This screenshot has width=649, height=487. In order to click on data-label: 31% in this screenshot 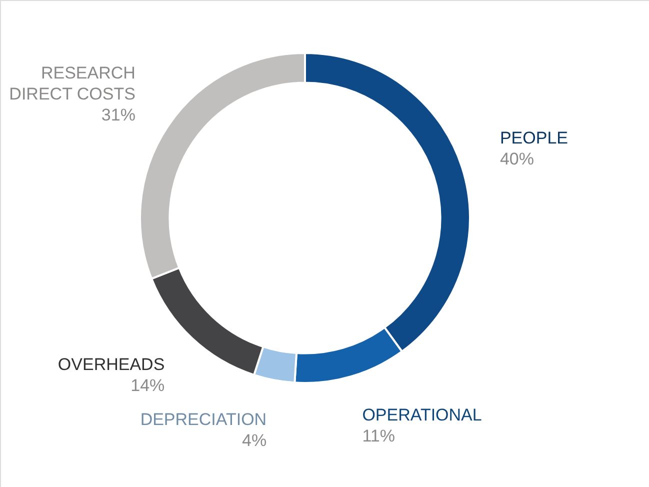, I will do `click(118, 114)`.